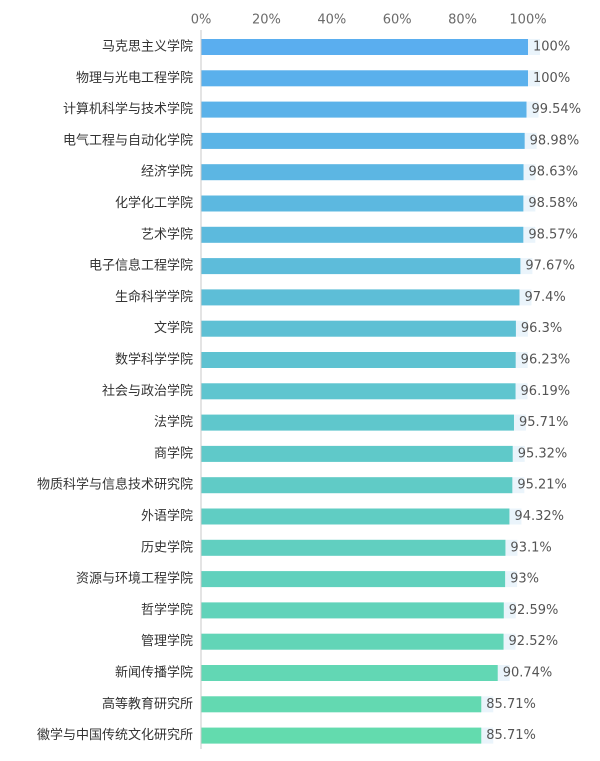 This screenshot has height=761, width=600. I want to click on value-label: 93.1%, so click(530, 547).